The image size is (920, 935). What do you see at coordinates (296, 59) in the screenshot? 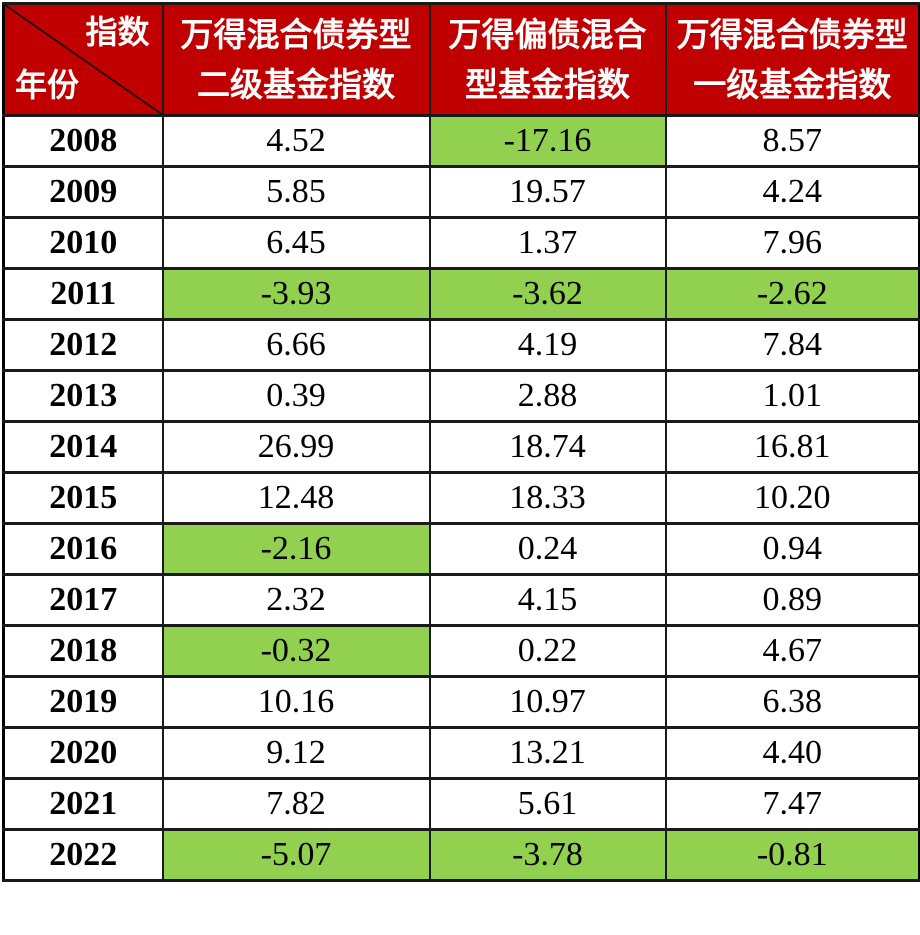
I see `column-header-mixed-bond-secondary-index: 万得混合债券型 二级基金指数` at bounding box center [296, 59].